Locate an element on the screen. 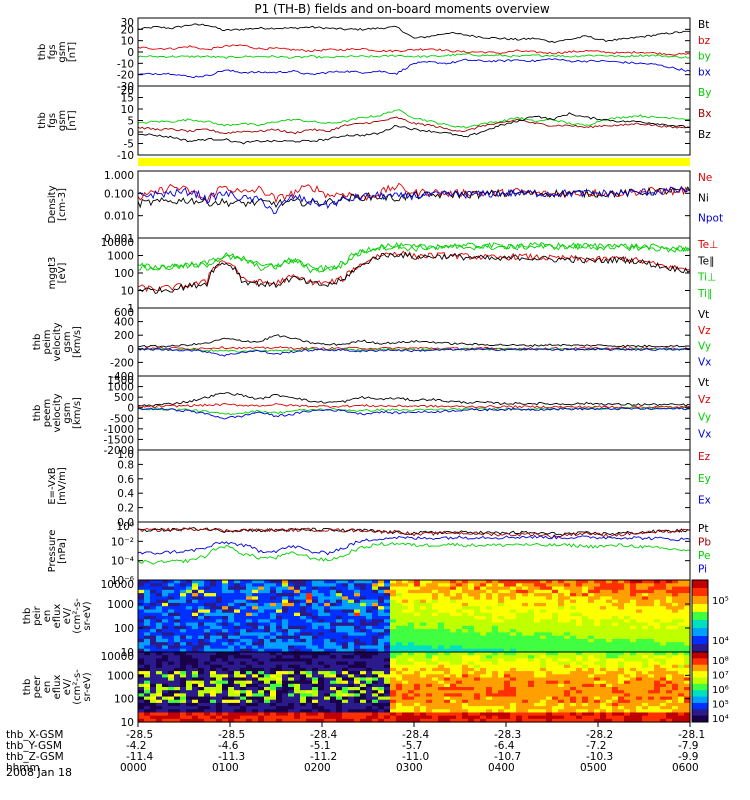  x-row-label: thb_Y-GSM is located at coordinates (34, 746).